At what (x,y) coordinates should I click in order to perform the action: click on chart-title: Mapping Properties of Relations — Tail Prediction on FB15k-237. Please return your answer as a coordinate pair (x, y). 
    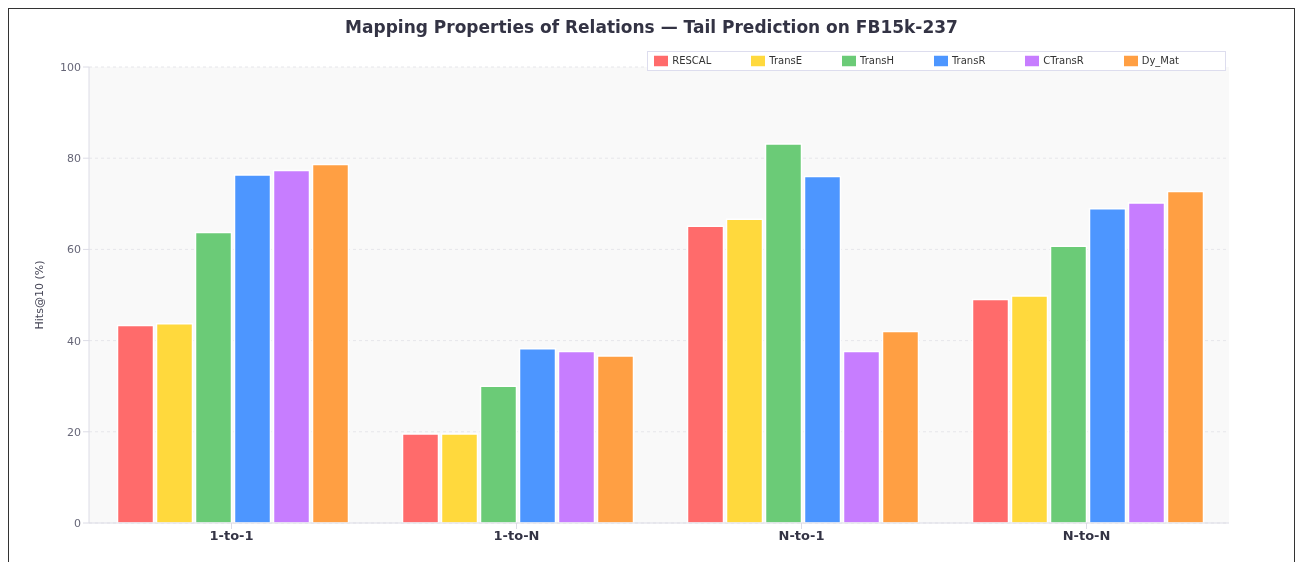
    Looking at the image, I should click on (651, 27).